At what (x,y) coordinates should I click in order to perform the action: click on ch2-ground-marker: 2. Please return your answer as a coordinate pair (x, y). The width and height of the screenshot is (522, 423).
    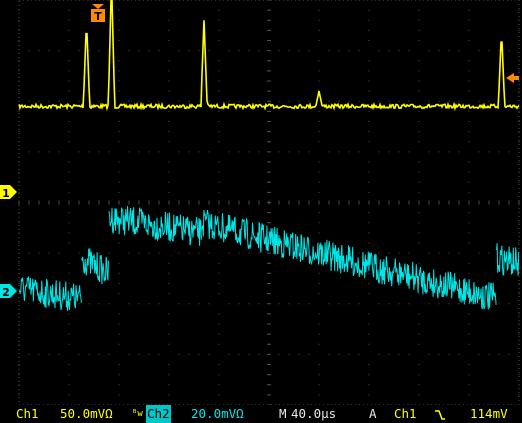
    Looking at the image, I should click on (8, 291).